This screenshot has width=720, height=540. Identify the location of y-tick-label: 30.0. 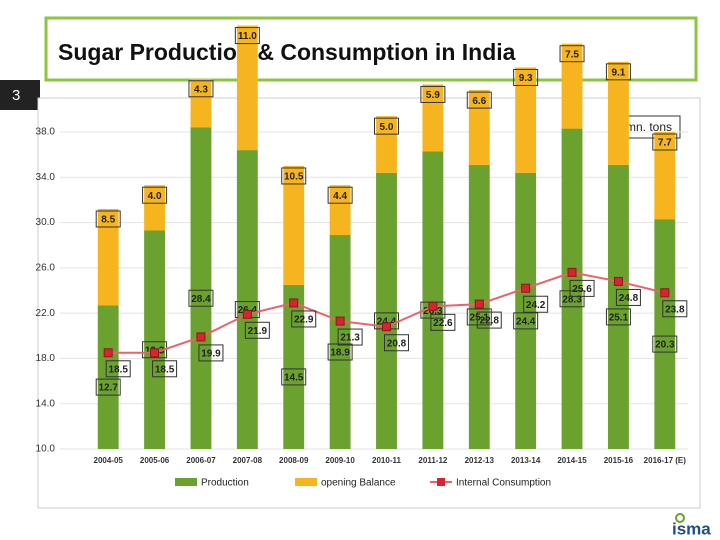
(46, 222).